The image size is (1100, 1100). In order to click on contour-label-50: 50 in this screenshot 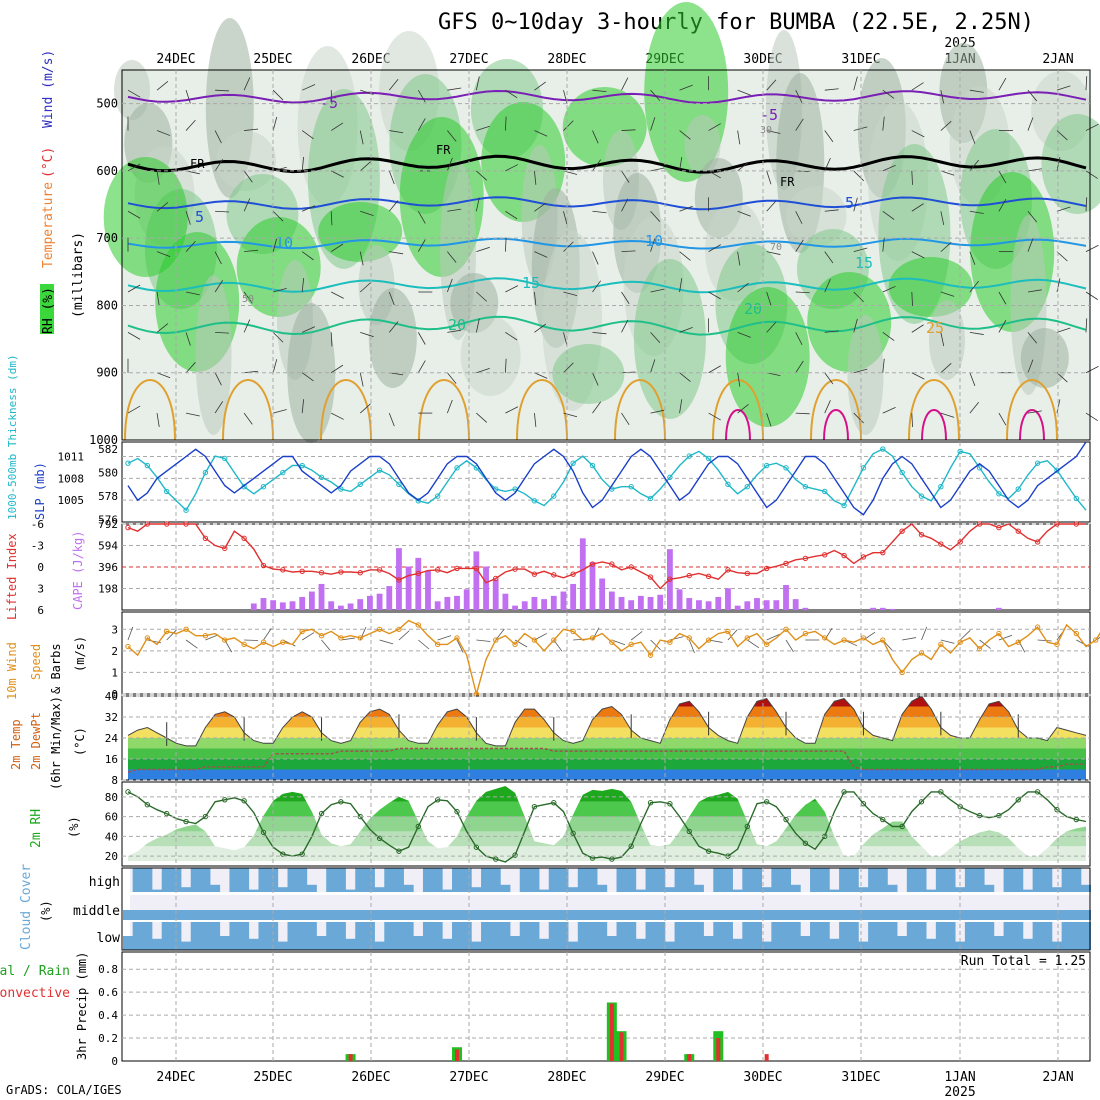, I will do `click(248, 299)`.